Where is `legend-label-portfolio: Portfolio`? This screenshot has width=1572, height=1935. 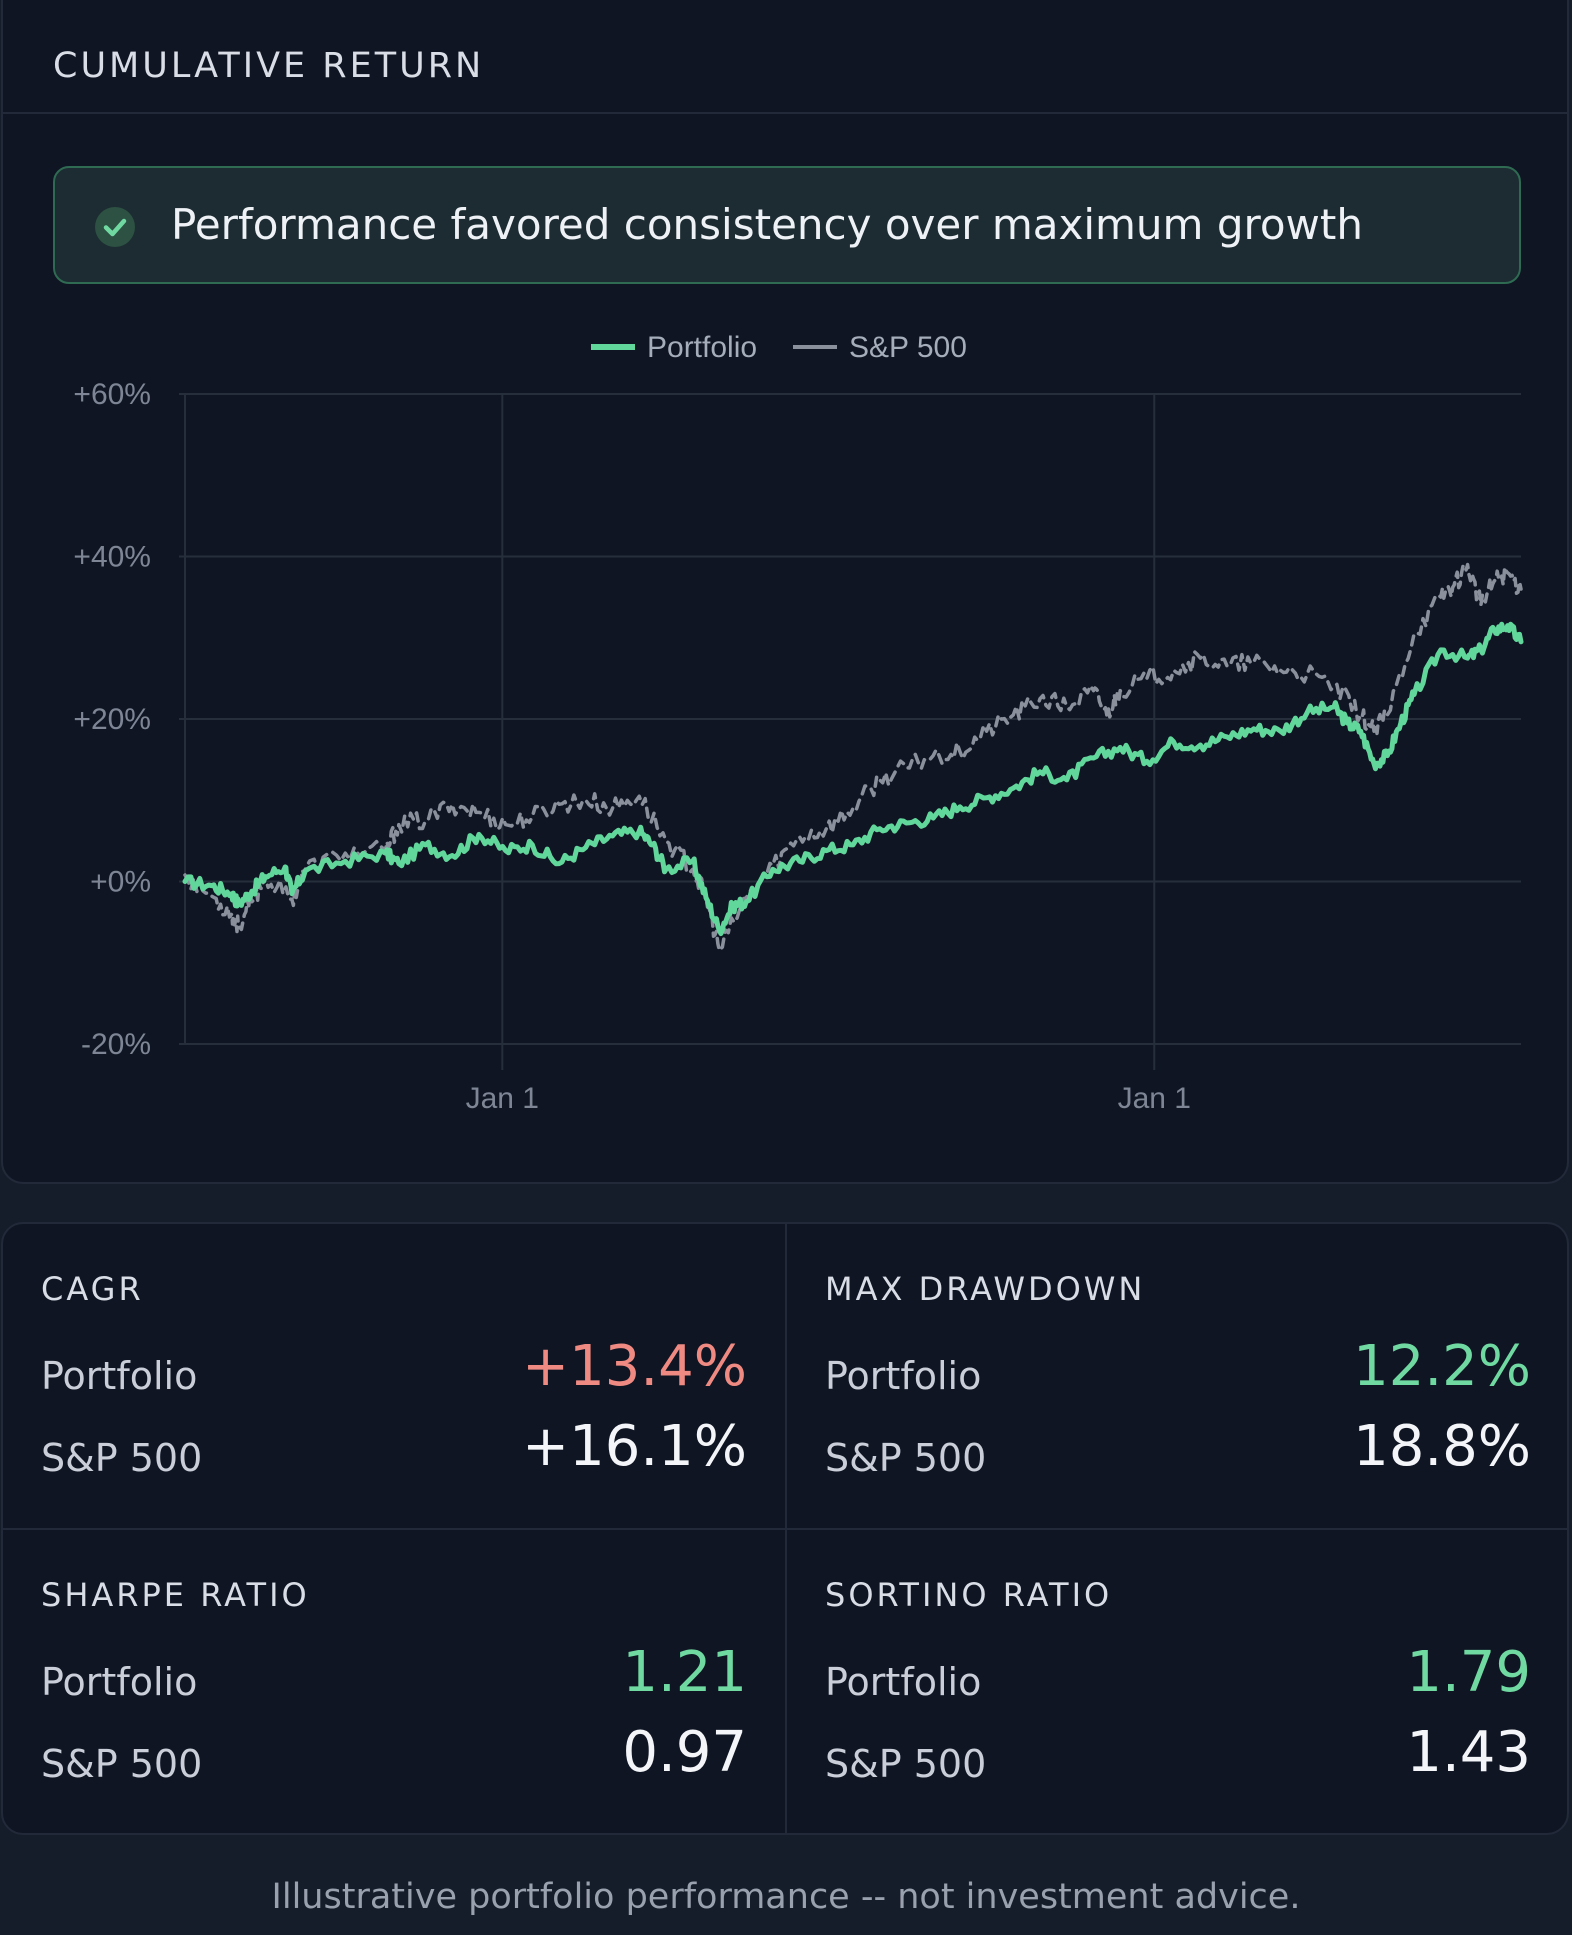 legend-label-portfolio: Portfolio is located at coordinates (702, 347).